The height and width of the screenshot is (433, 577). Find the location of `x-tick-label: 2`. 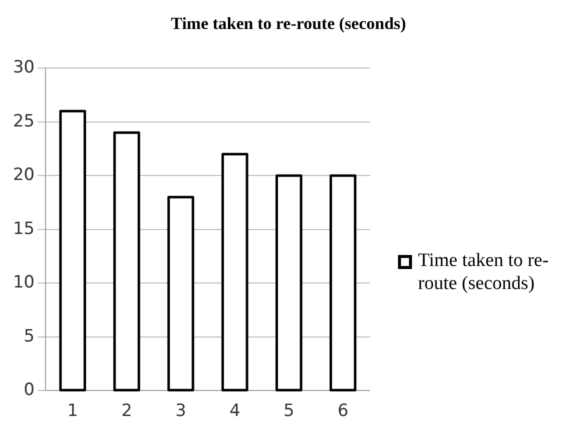

x-tick-label: 2 is located at coordinates (126, 411).